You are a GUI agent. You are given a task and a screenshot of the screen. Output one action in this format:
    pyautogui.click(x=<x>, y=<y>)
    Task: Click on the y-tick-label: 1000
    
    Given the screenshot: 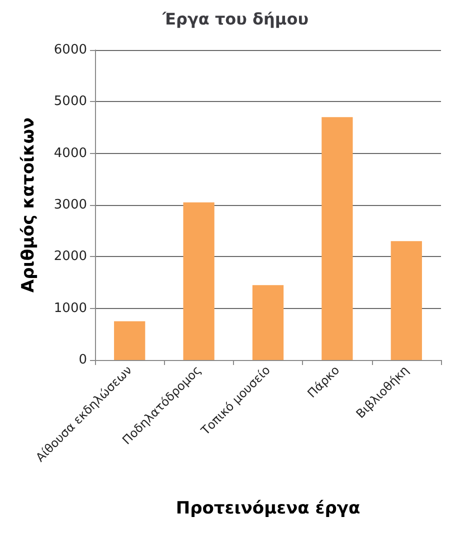 What is the action you would take?
    pyautogui.click(x=70, y=308)
    